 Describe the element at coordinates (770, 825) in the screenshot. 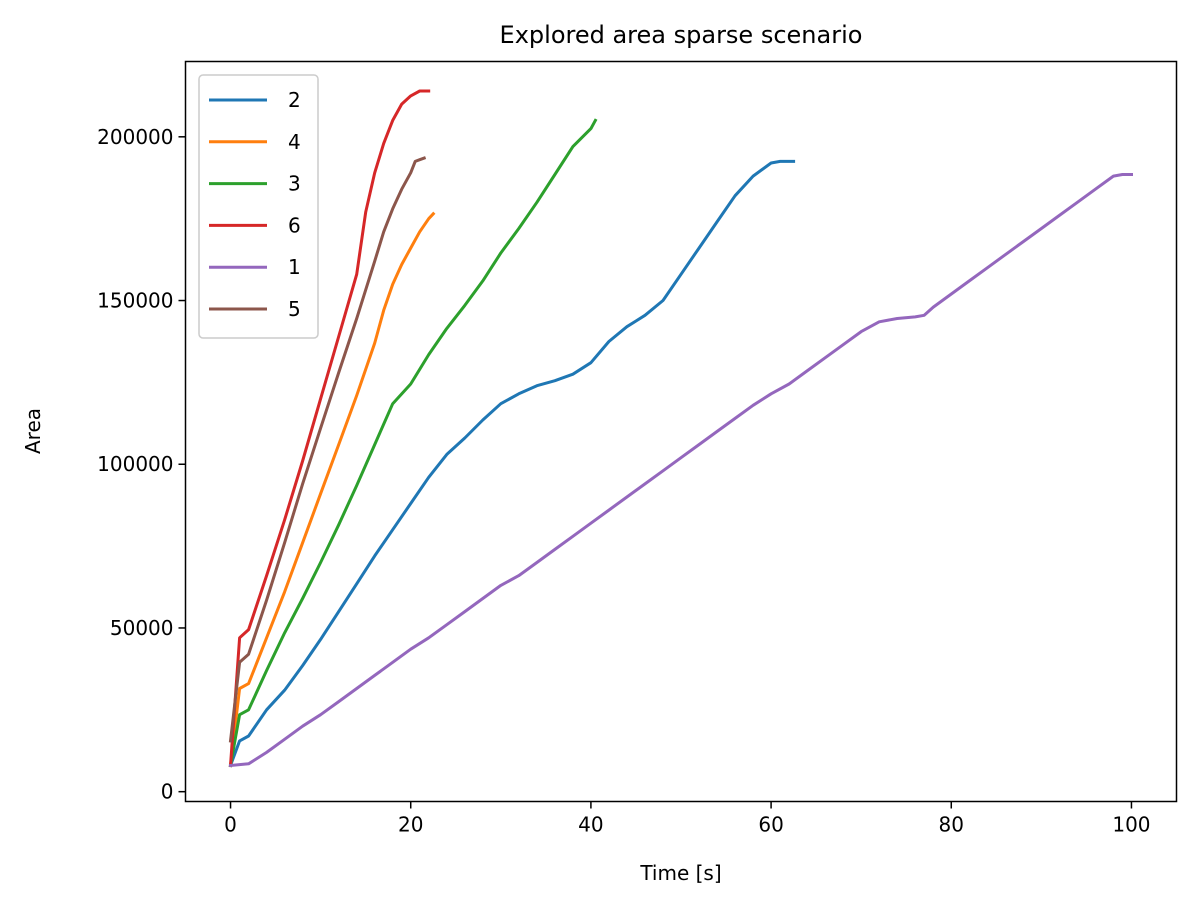

I see `x-tick-label: 60` at that location.